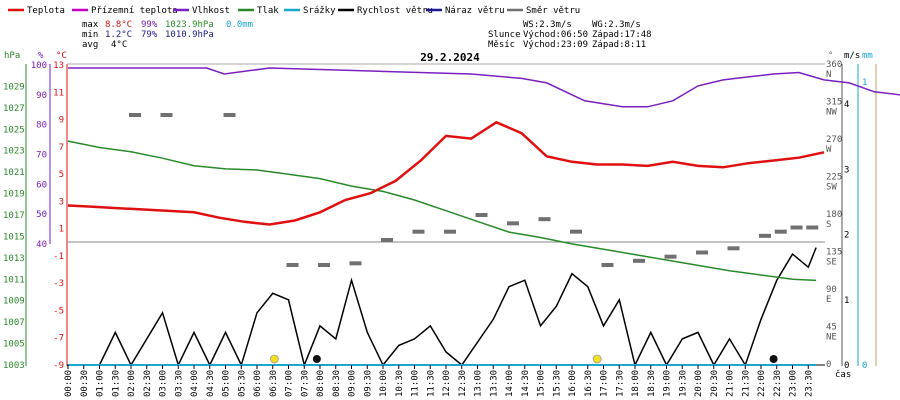 The width and height of the screenshot is (900, 400). What do you see at coordinates (268, 11) in the screenshot?
I see `legend-tlak: Tlak` at bounding box center [268, 11].